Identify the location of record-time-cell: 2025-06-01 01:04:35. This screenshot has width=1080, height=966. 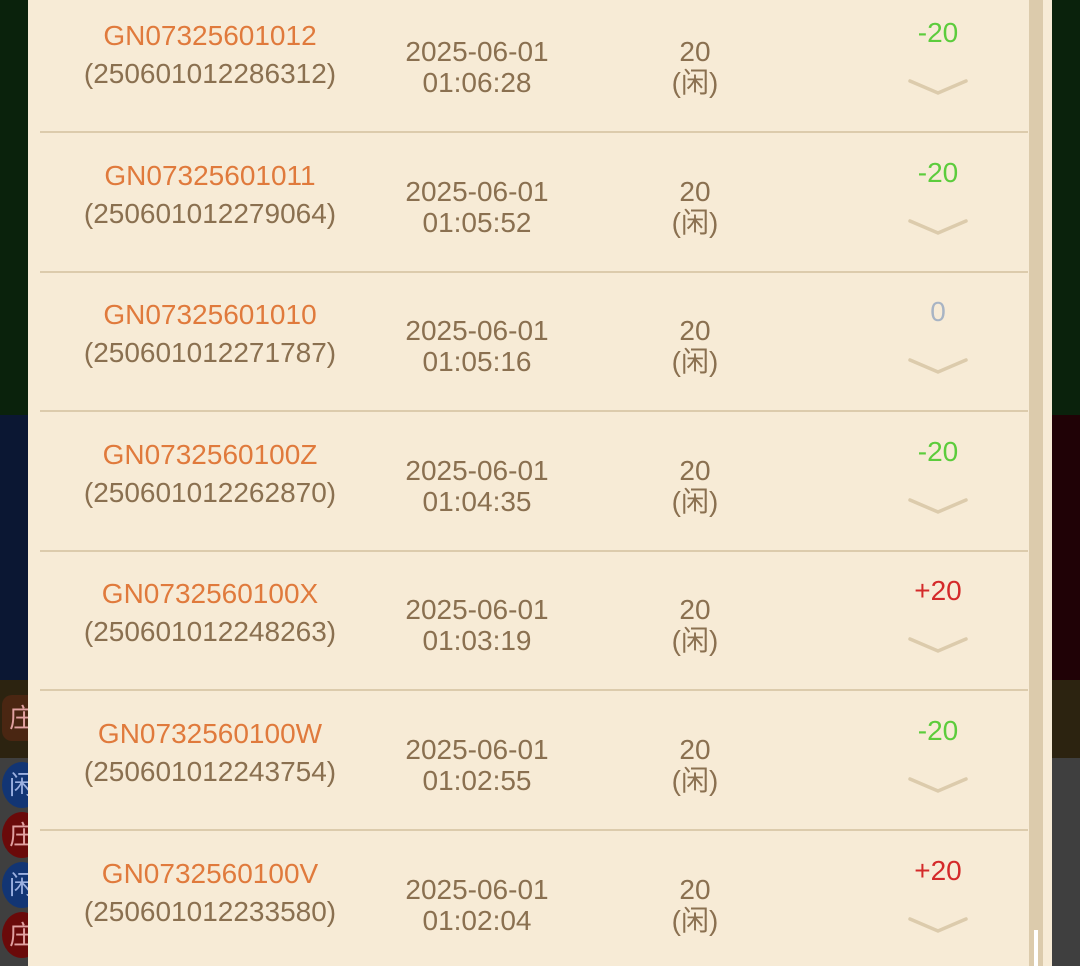
(477, 486).